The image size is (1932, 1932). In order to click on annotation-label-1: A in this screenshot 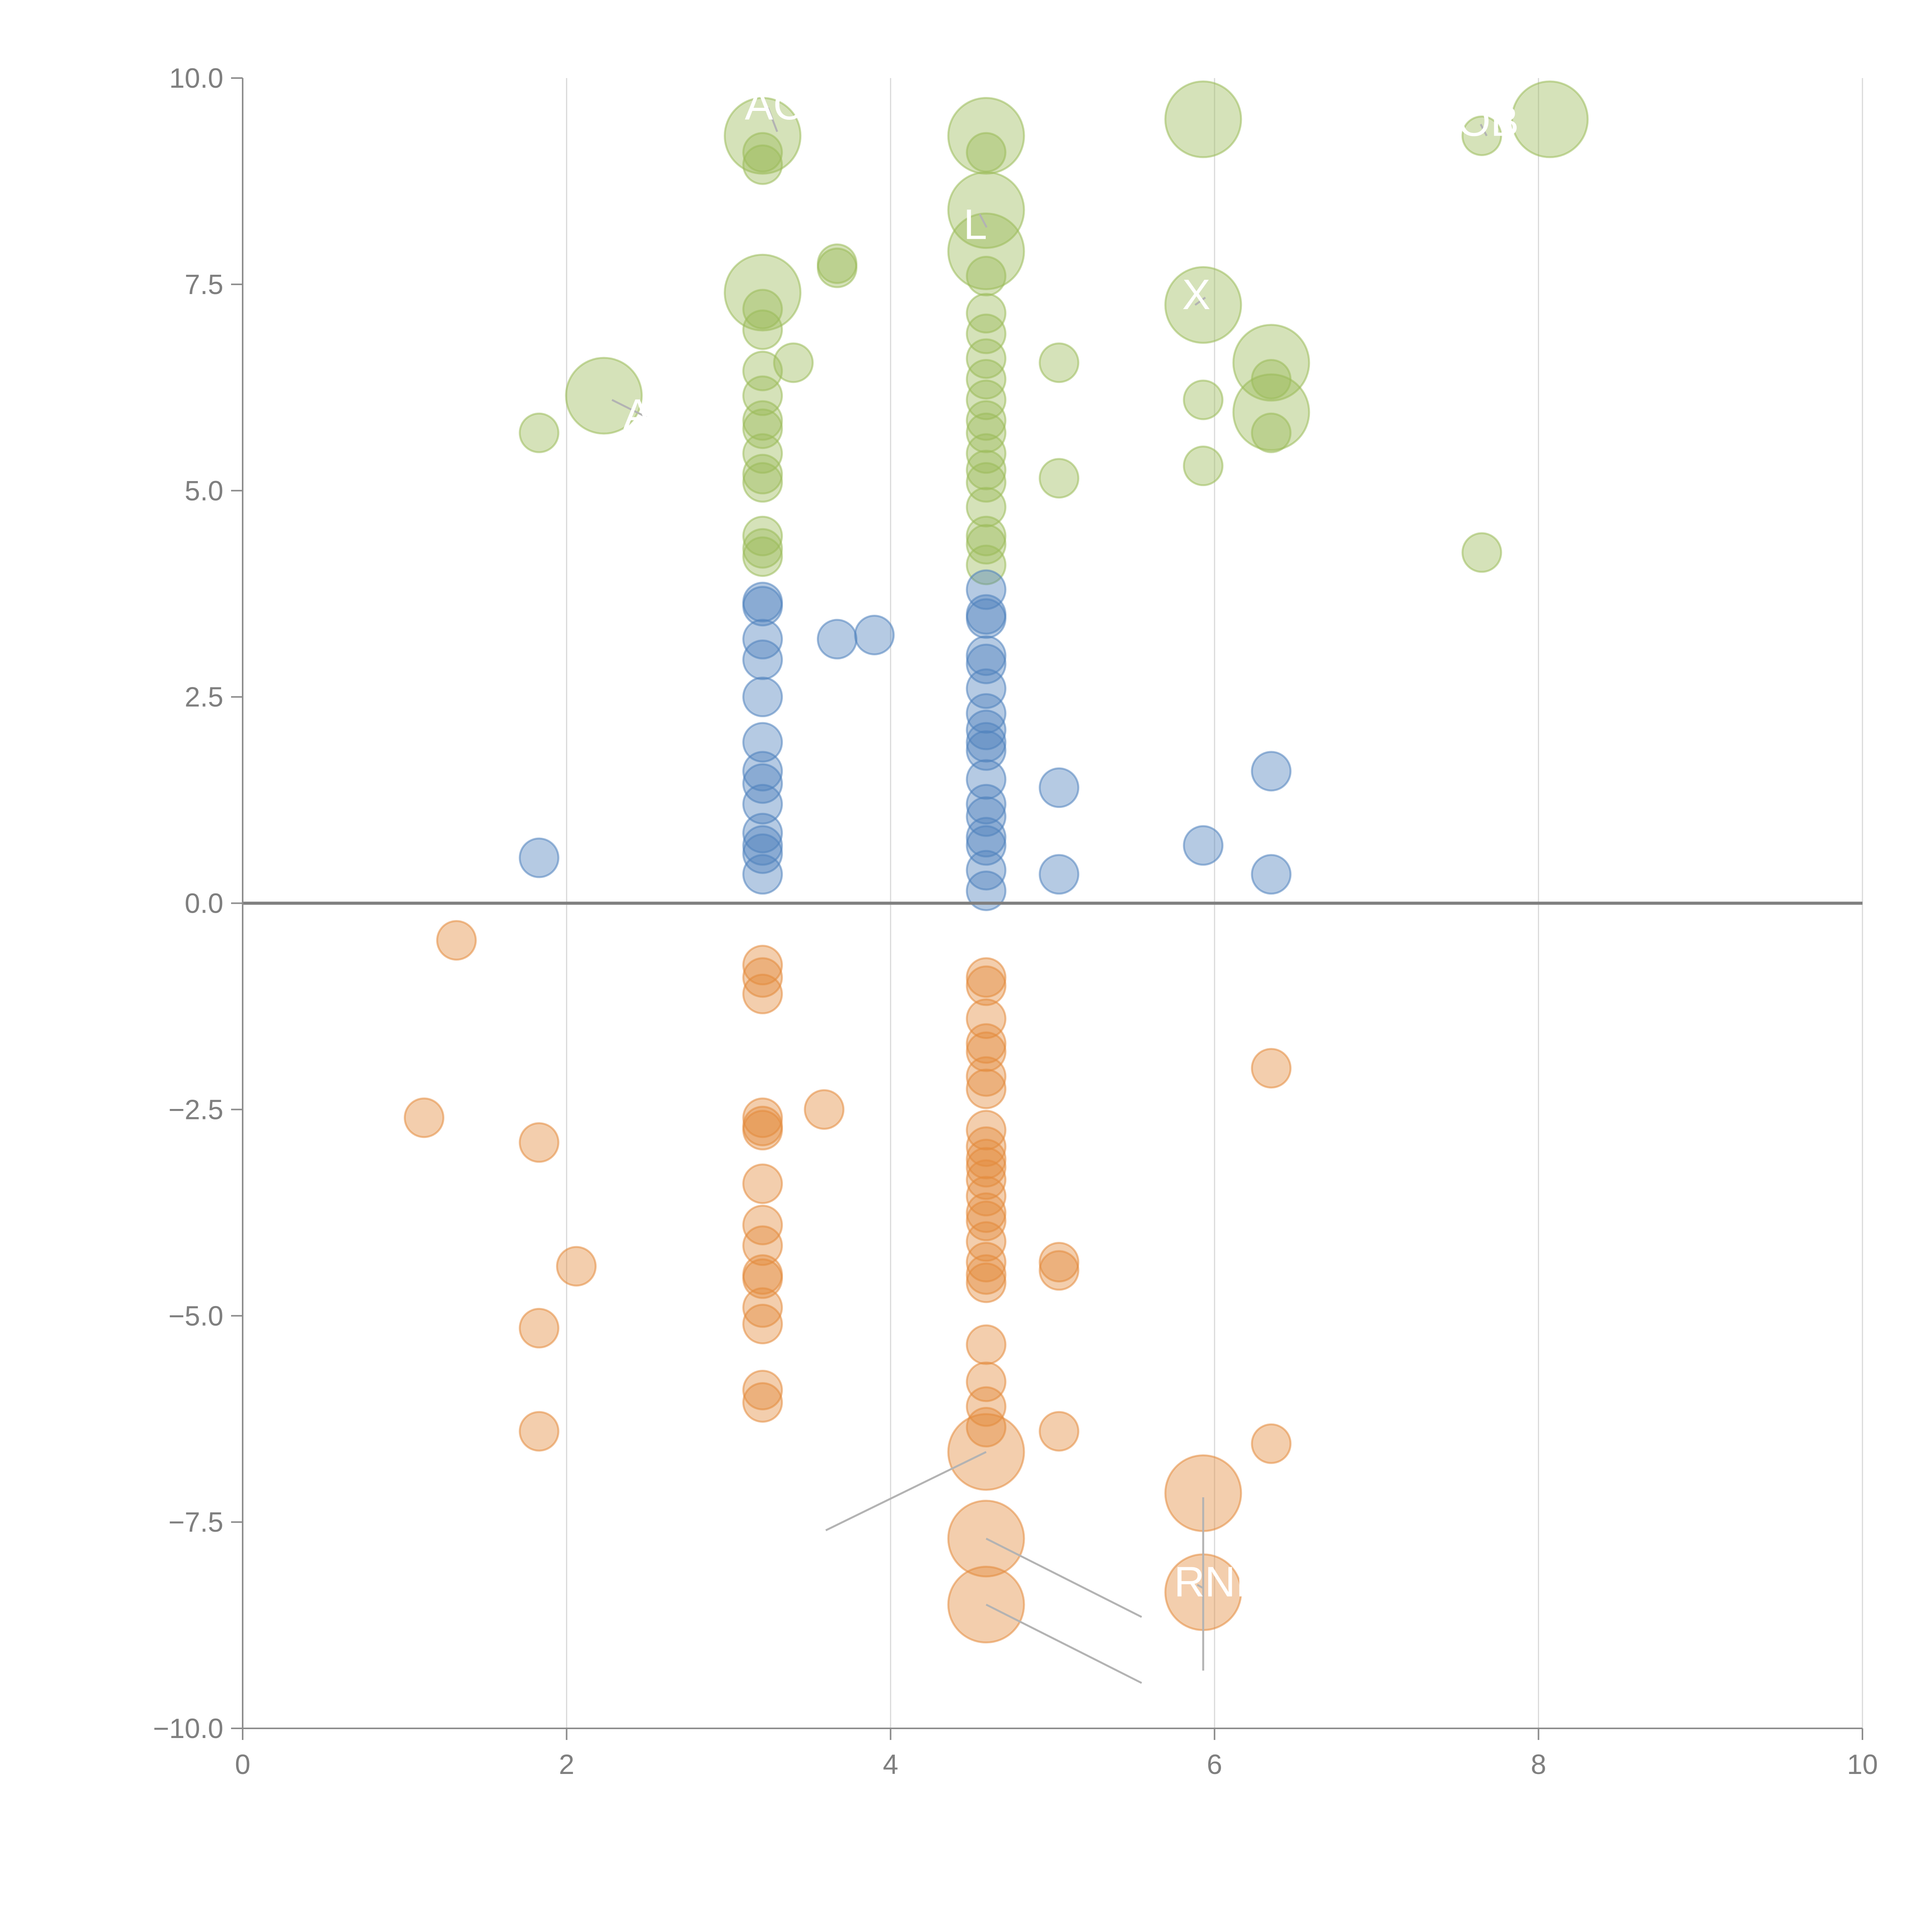, I will do `click(638, 414)`.